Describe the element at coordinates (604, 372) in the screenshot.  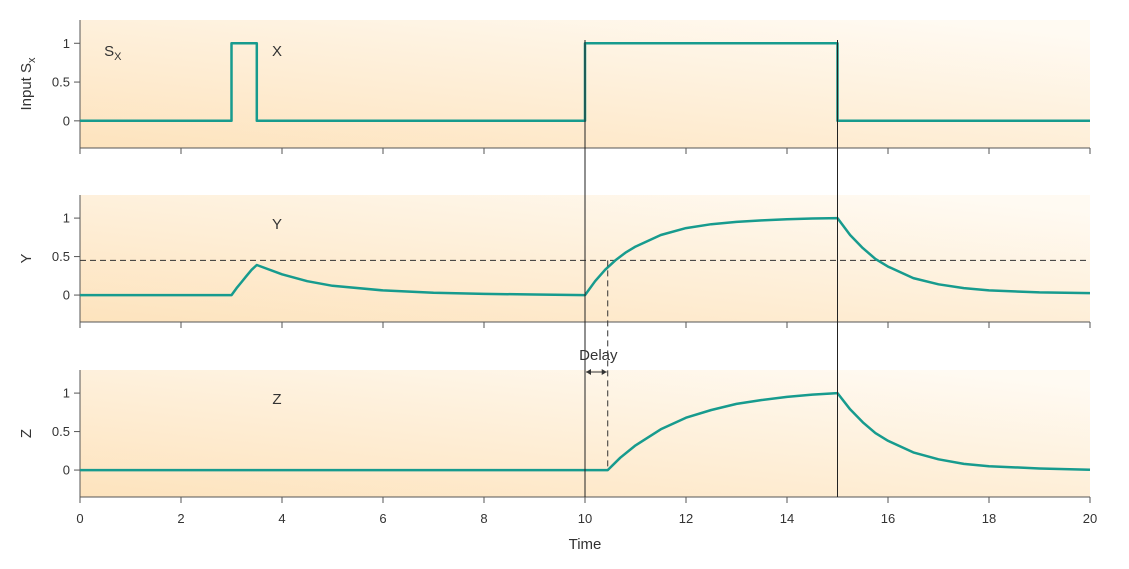
I see `delay-arrow-head-right` at that location.